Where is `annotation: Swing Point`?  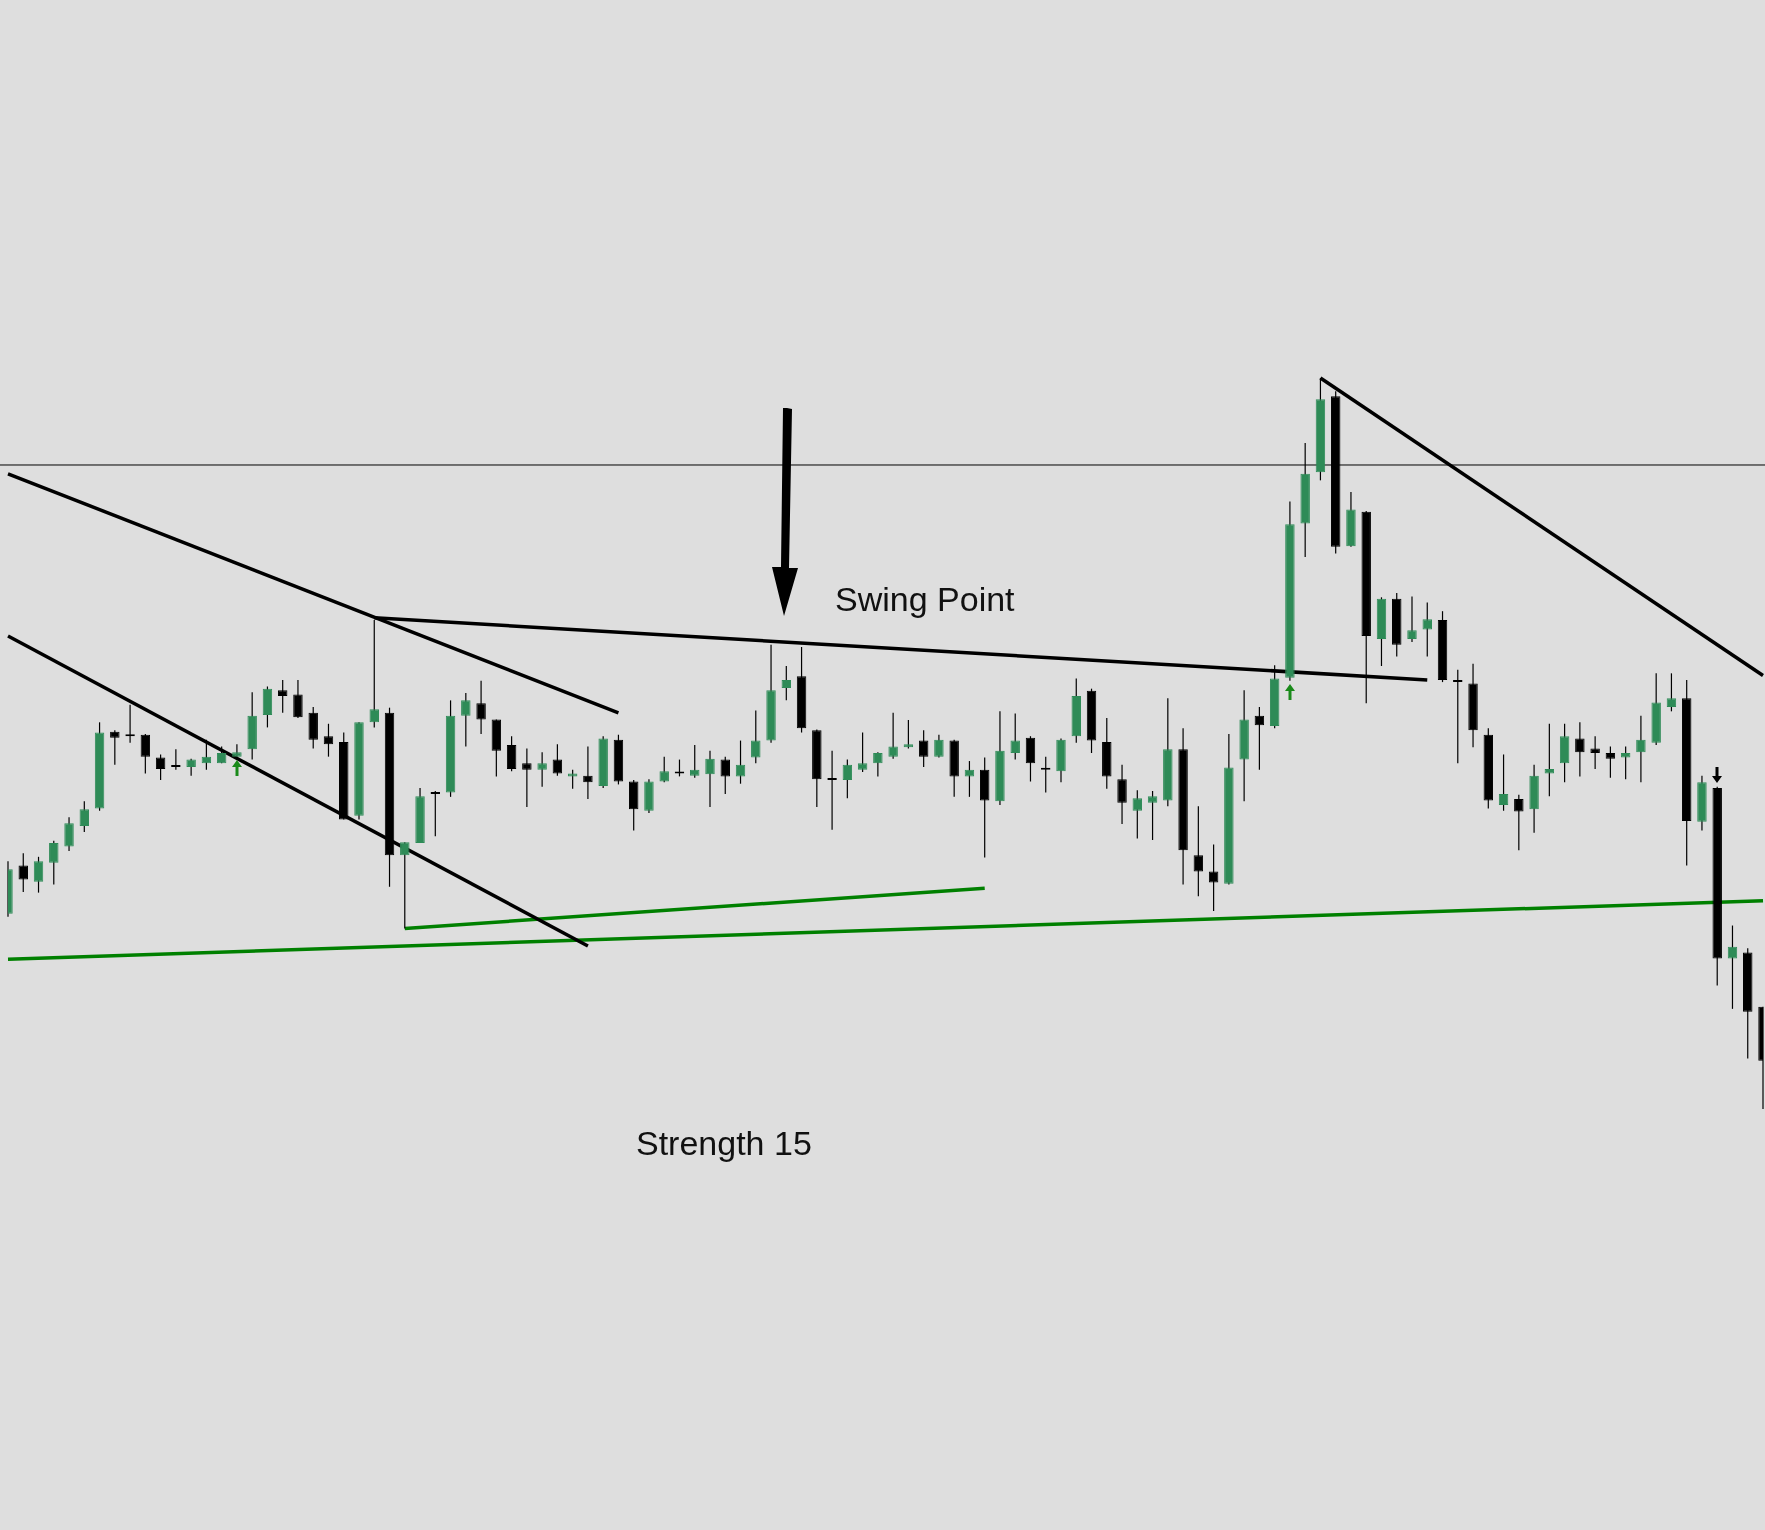
annotation: Swing Point is located at coordinates (925, 599).